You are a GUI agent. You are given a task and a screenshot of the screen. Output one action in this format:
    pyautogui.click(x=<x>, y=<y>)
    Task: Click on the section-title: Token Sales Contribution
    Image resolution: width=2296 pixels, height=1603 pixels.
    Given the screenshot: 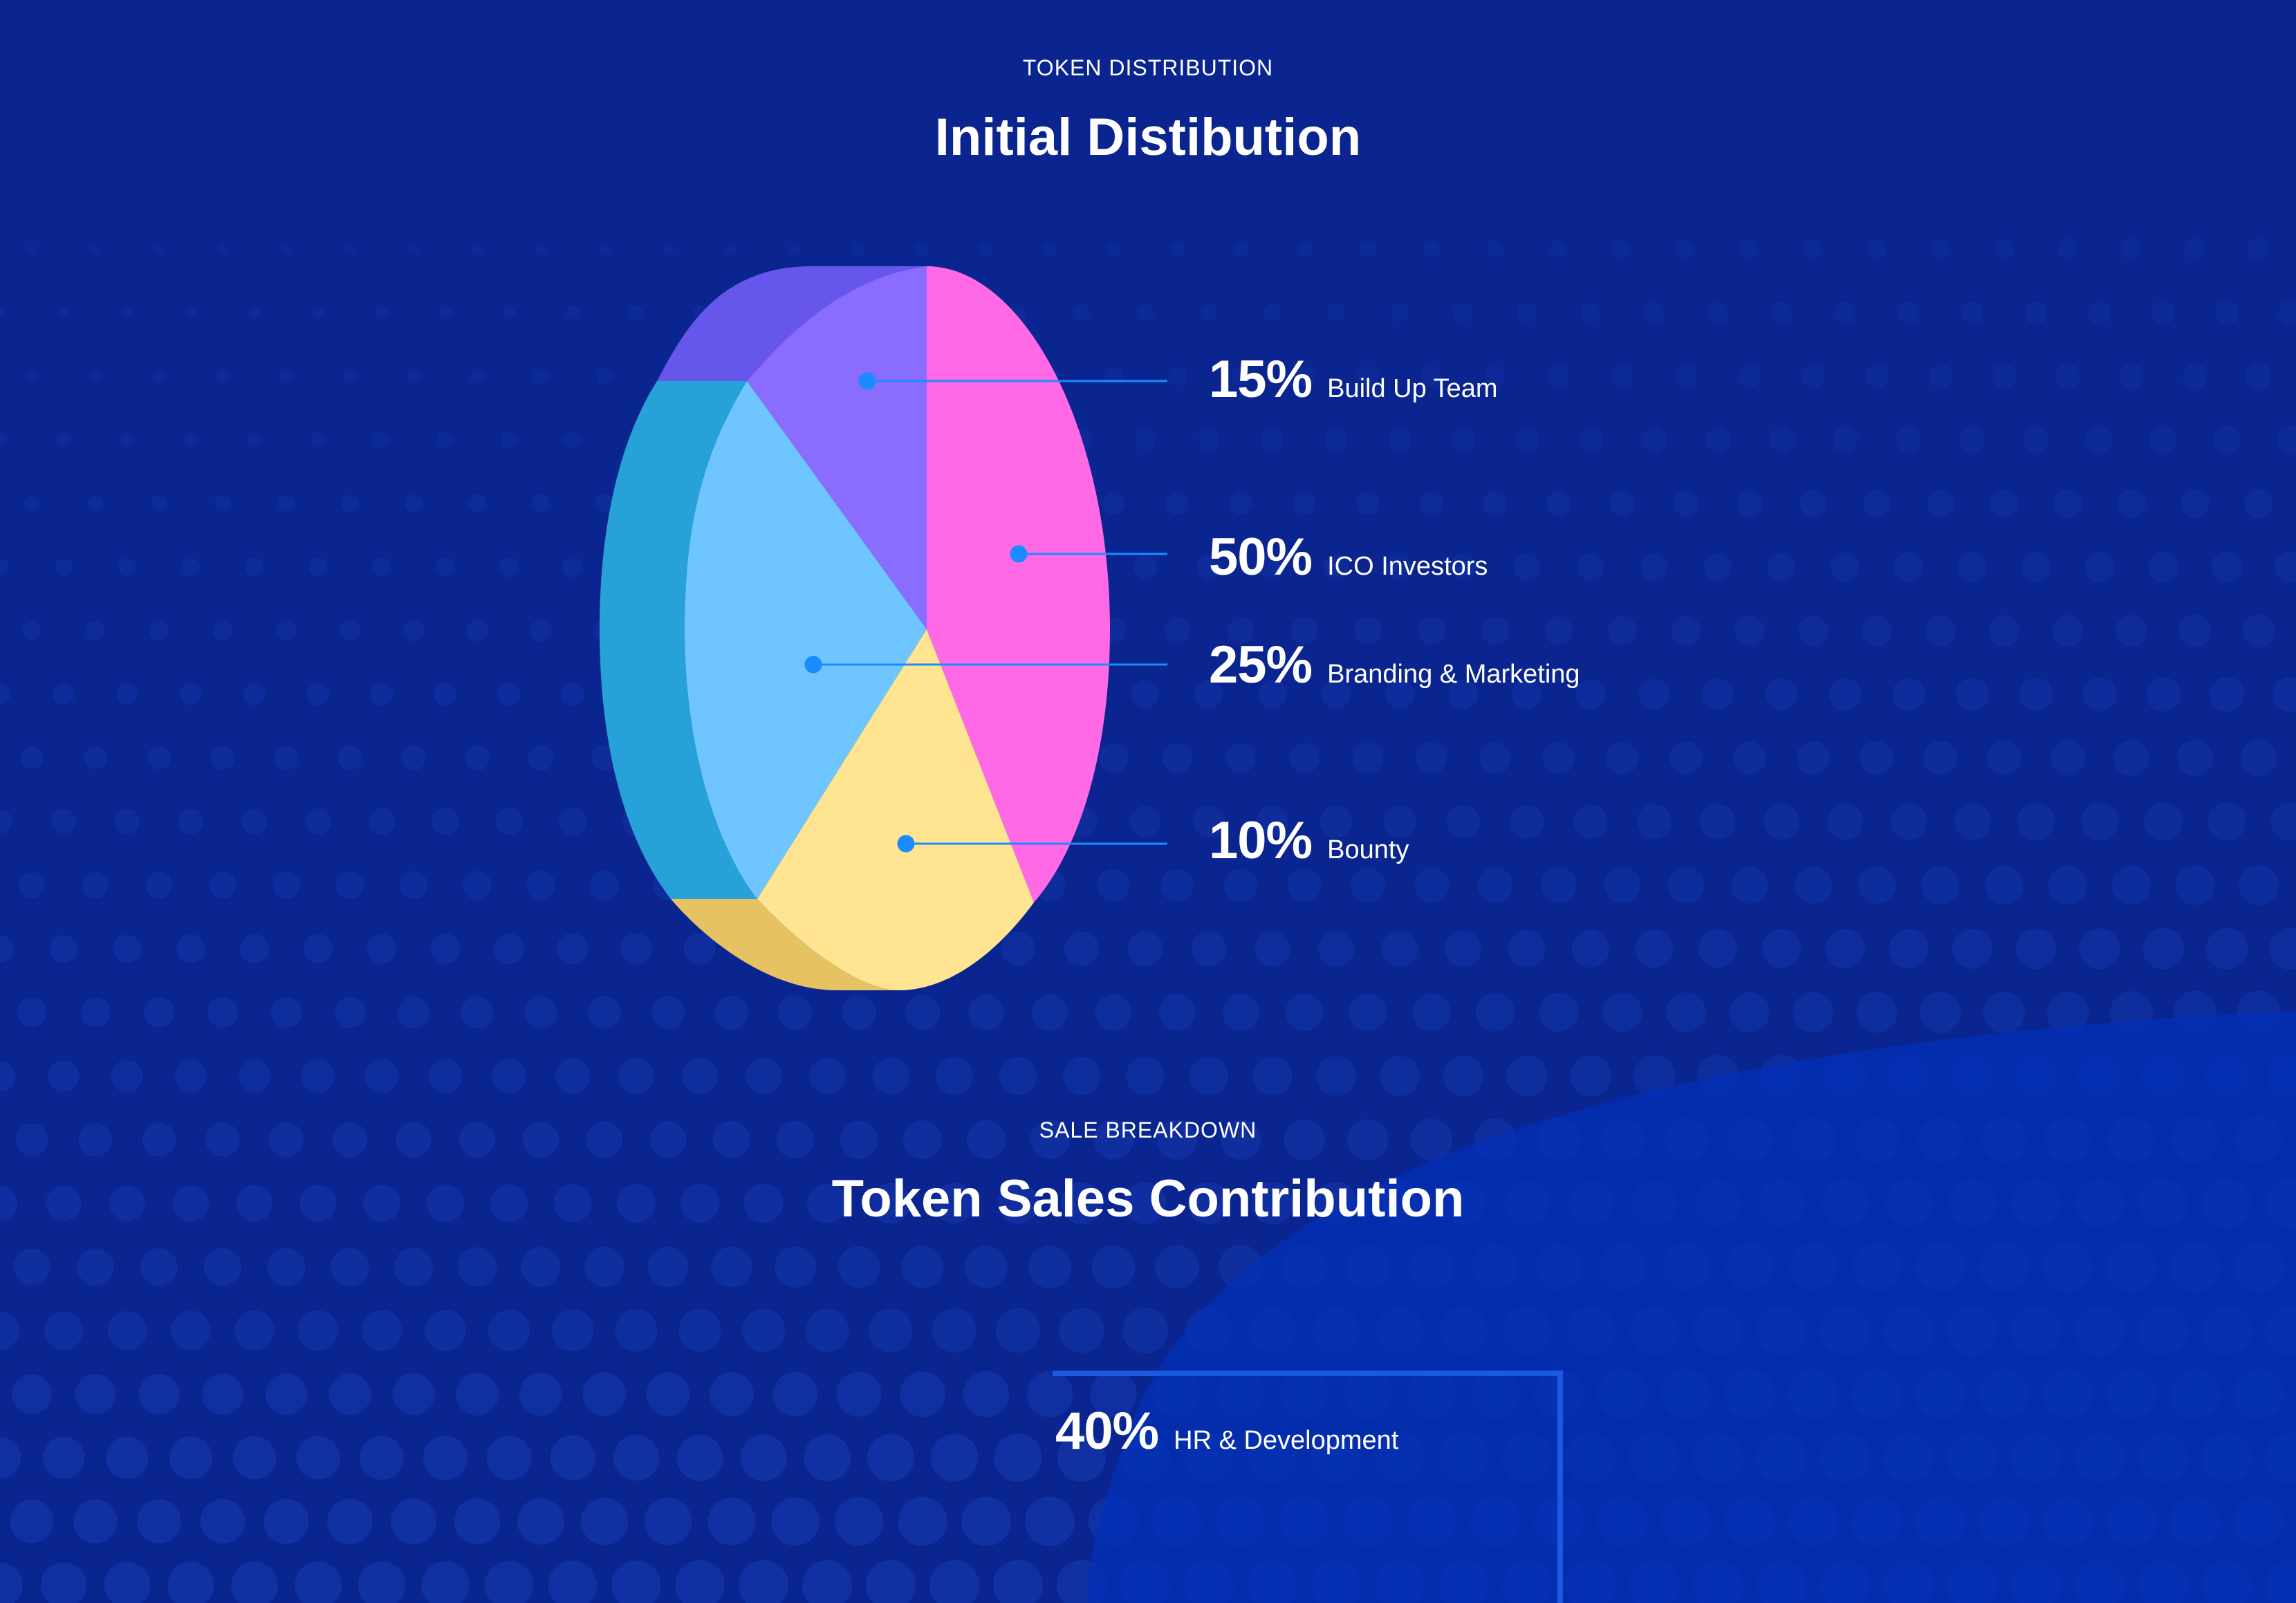 What is the action you would take?
    pyautogui.click(x=1148, y=1199)
    